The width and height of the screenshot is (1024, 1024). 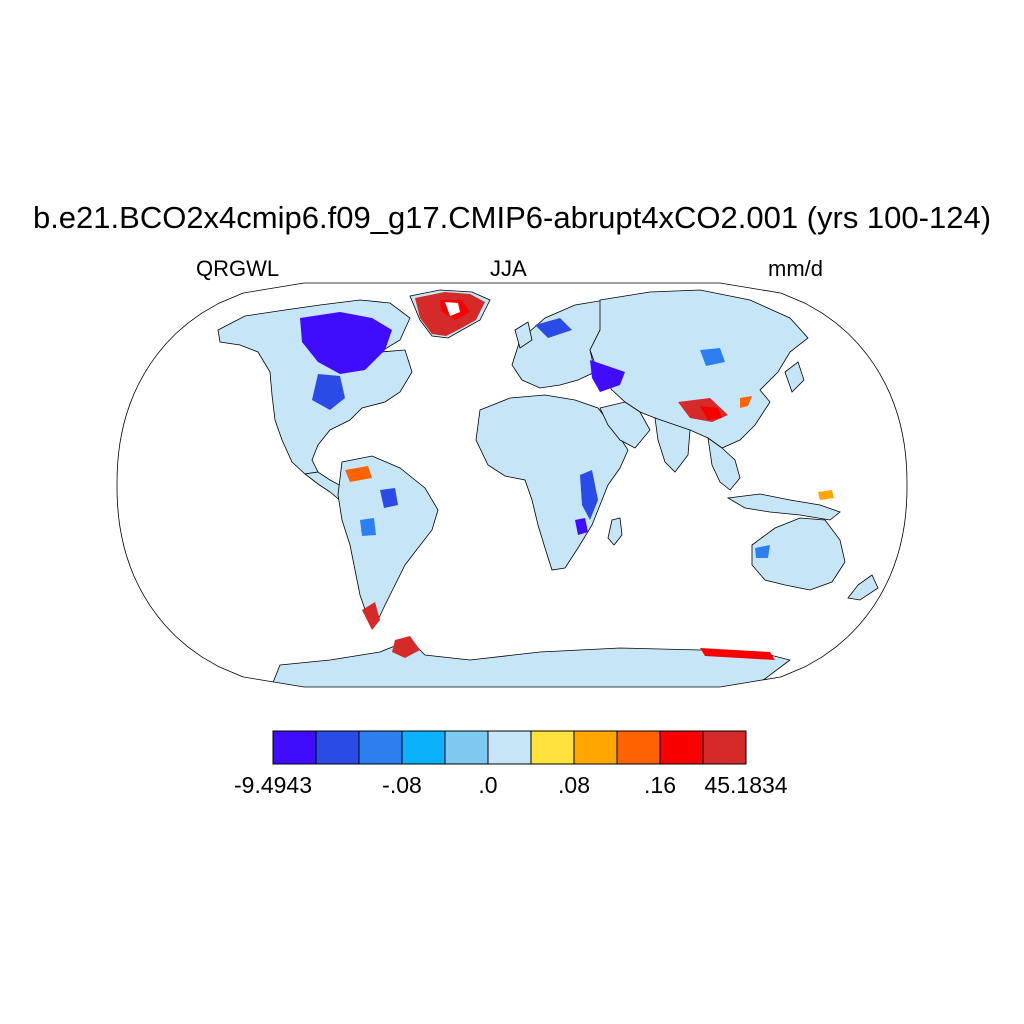 I want to click on british-isles, so click(x=523, y=335).